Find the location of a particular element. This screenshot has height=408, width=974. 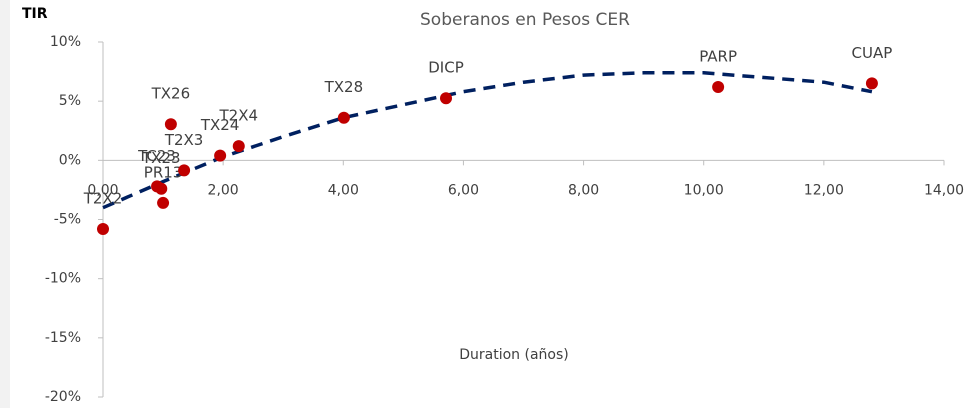

point-label: TX23 is located at coordinates (161, 158).